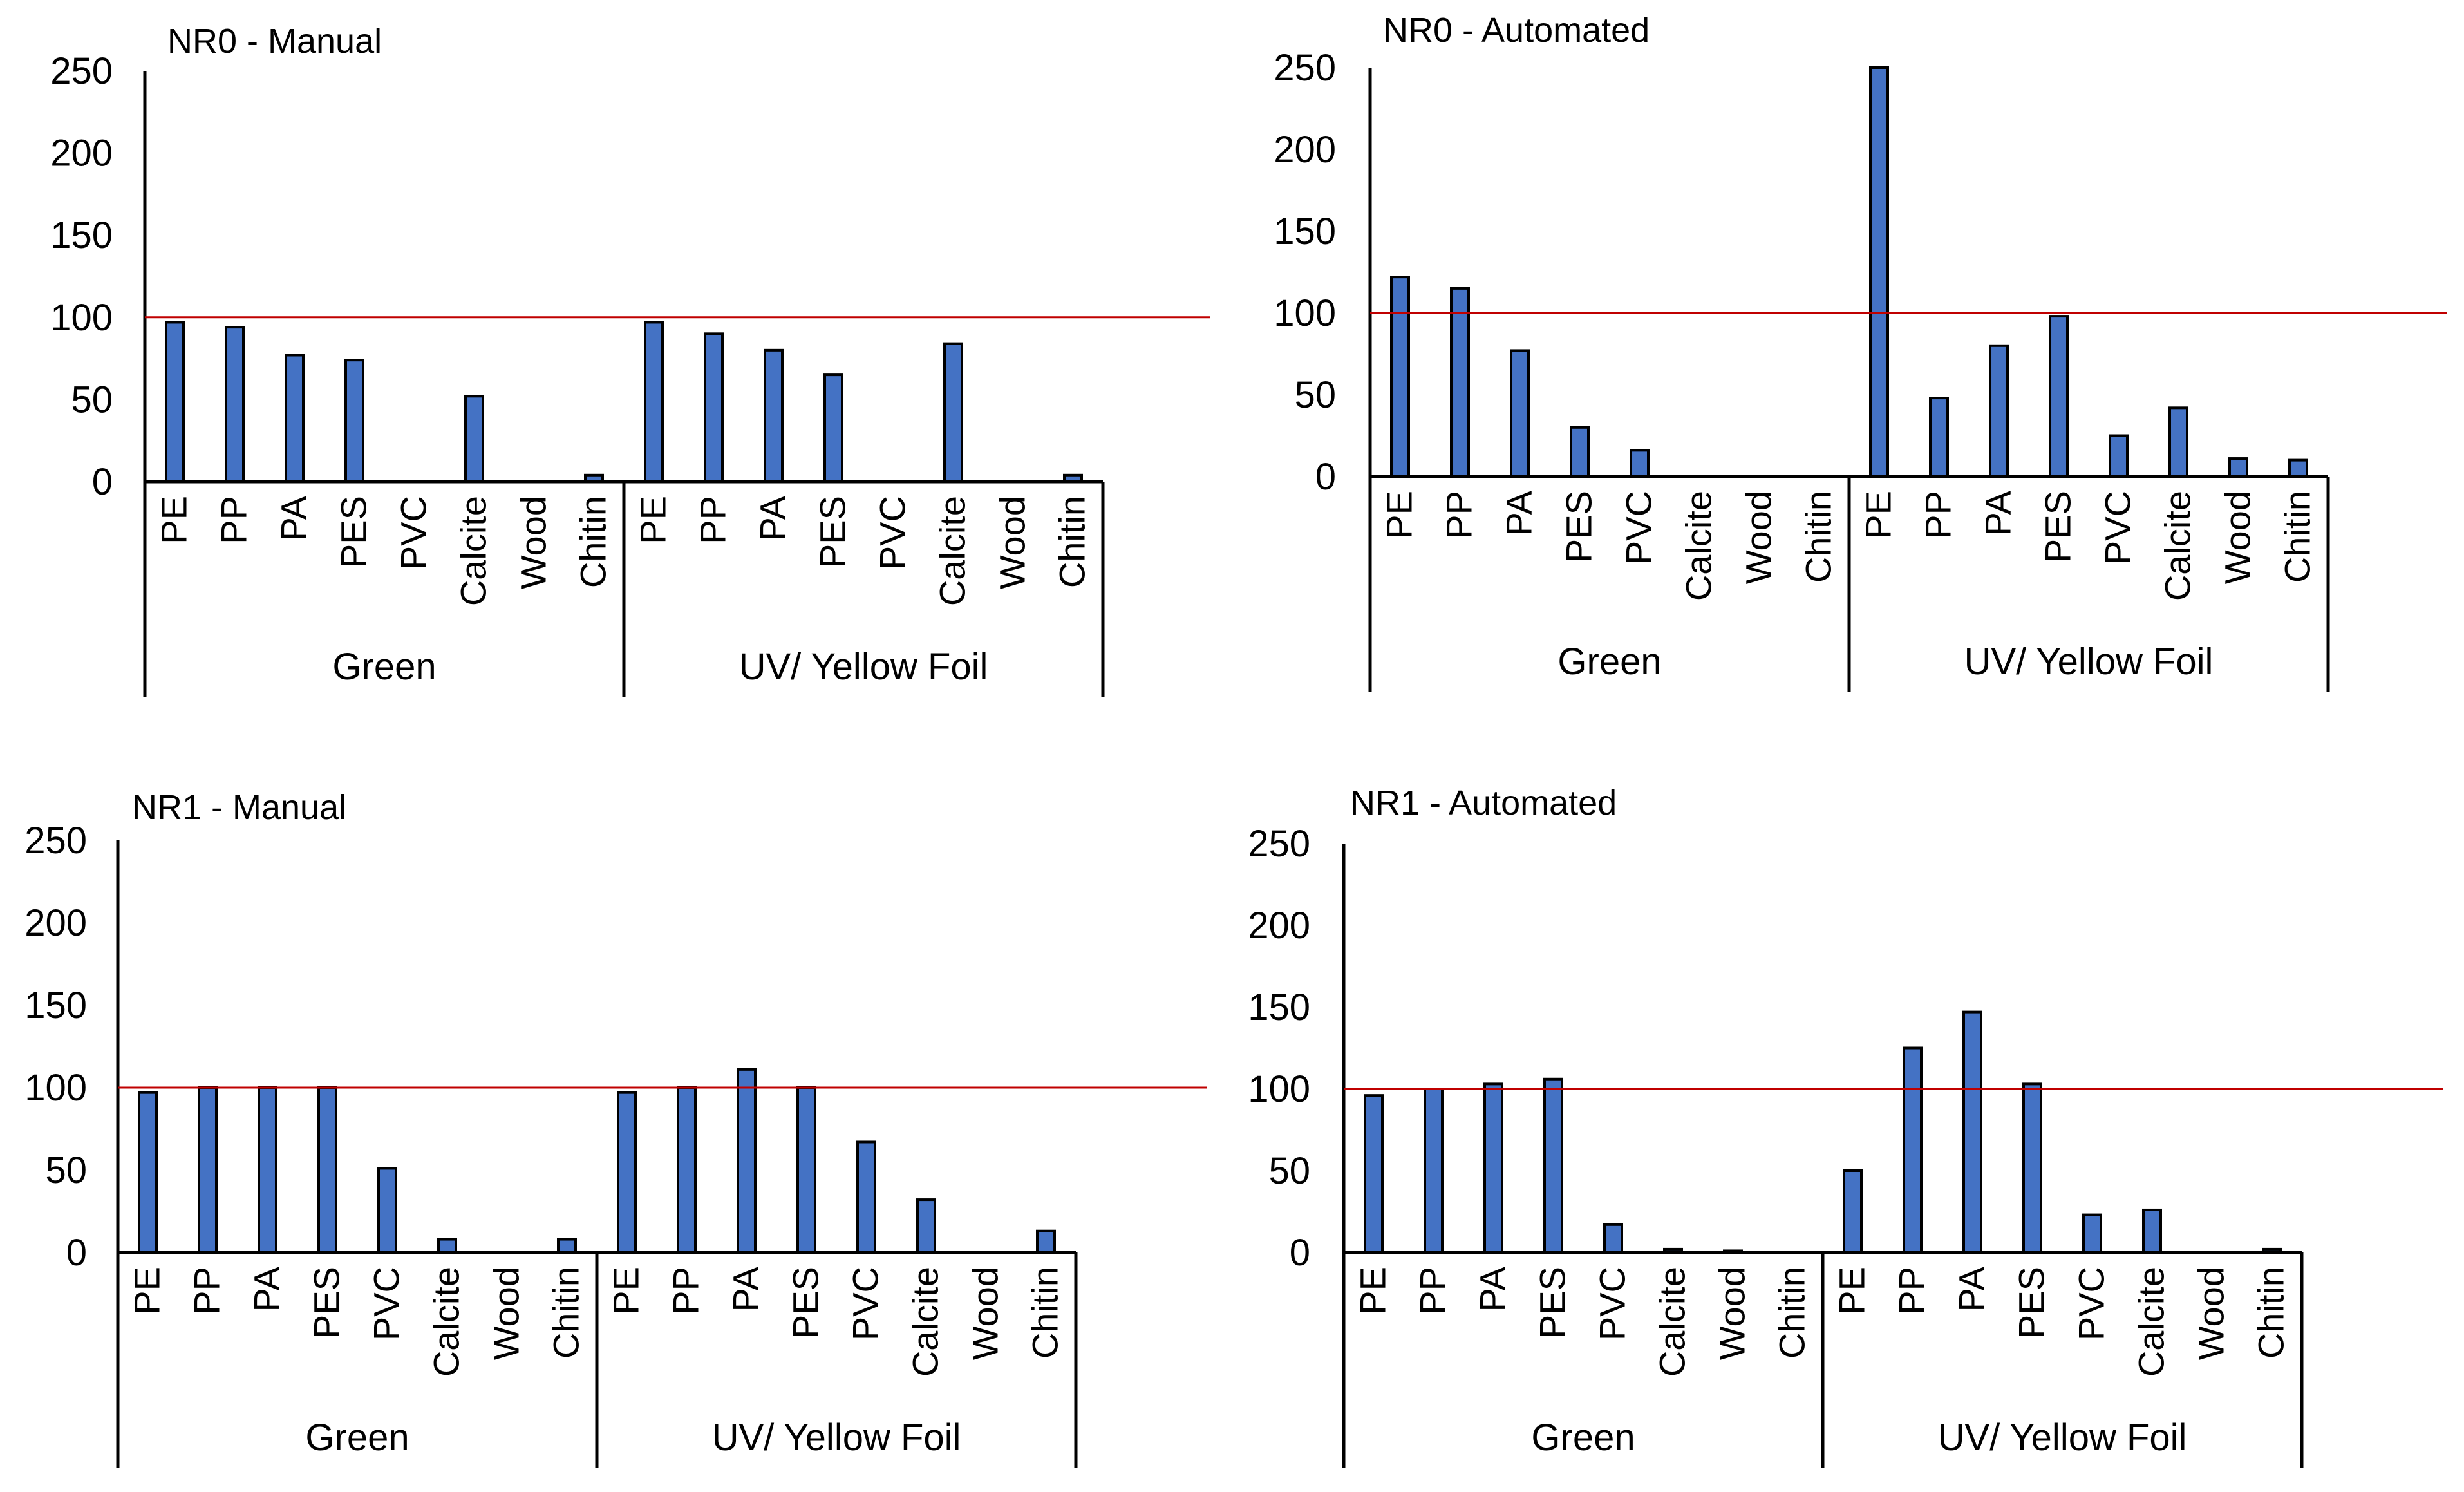  Describe the element at coordinates (1483, 803) in the screenshot. I see `chart-title: NR1 - Automated` at that location.